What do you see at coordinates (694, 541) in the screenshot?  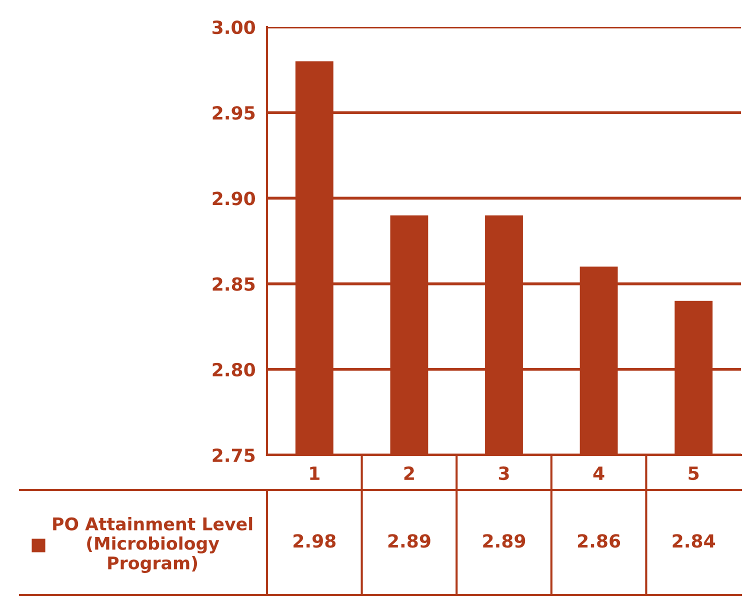 I see `data-label: 2.84` at bounding box center [694, 541].